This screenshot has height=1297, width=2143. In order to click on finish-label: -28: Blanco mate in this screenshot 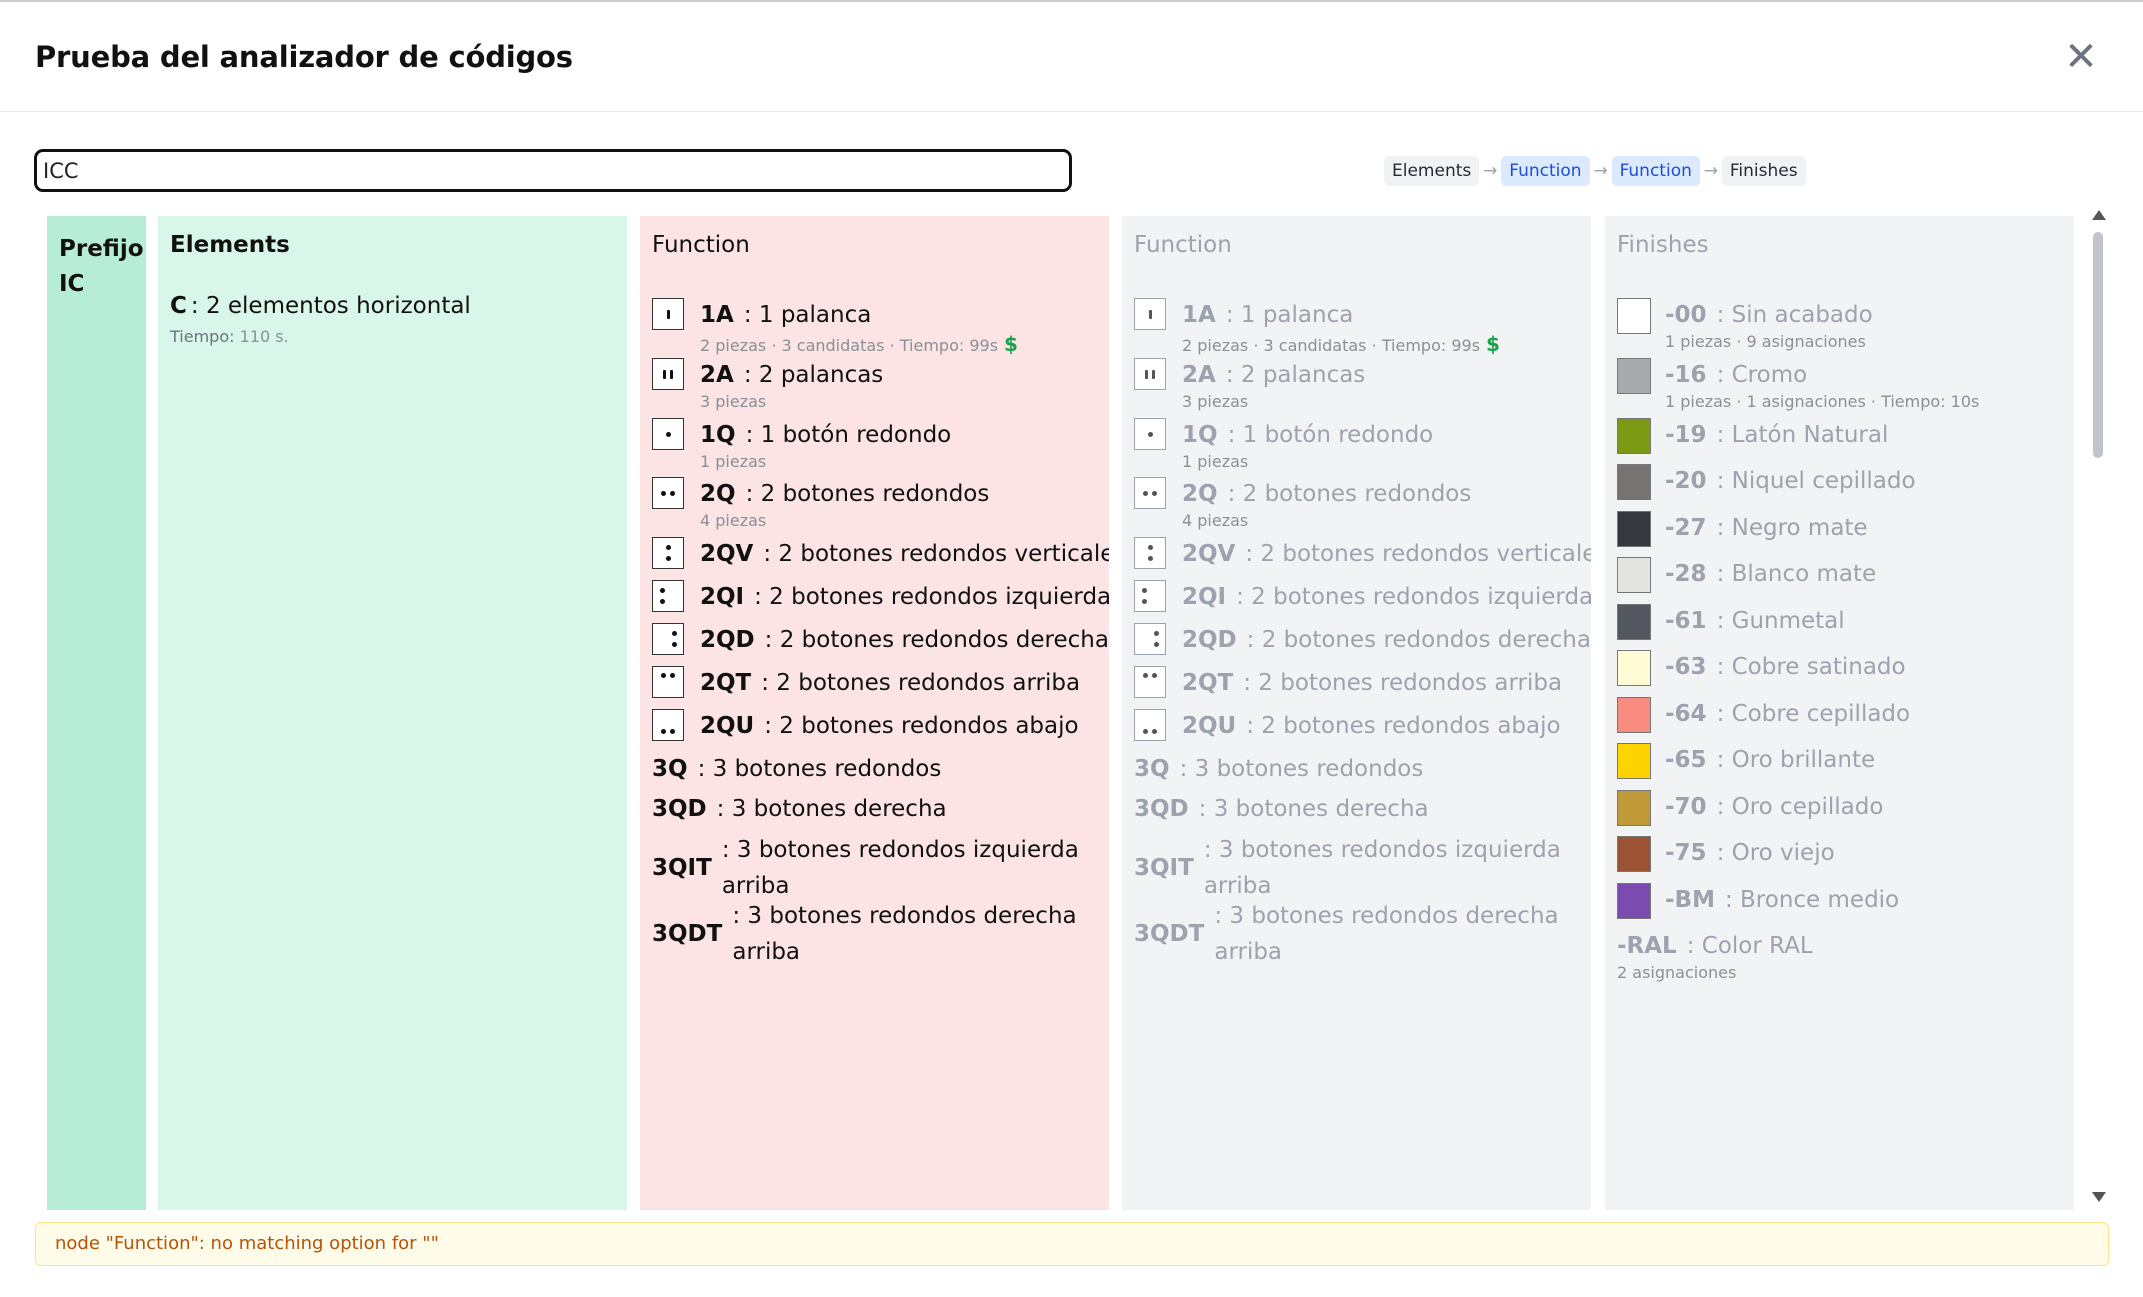, I will do `click(1770, 574)`.